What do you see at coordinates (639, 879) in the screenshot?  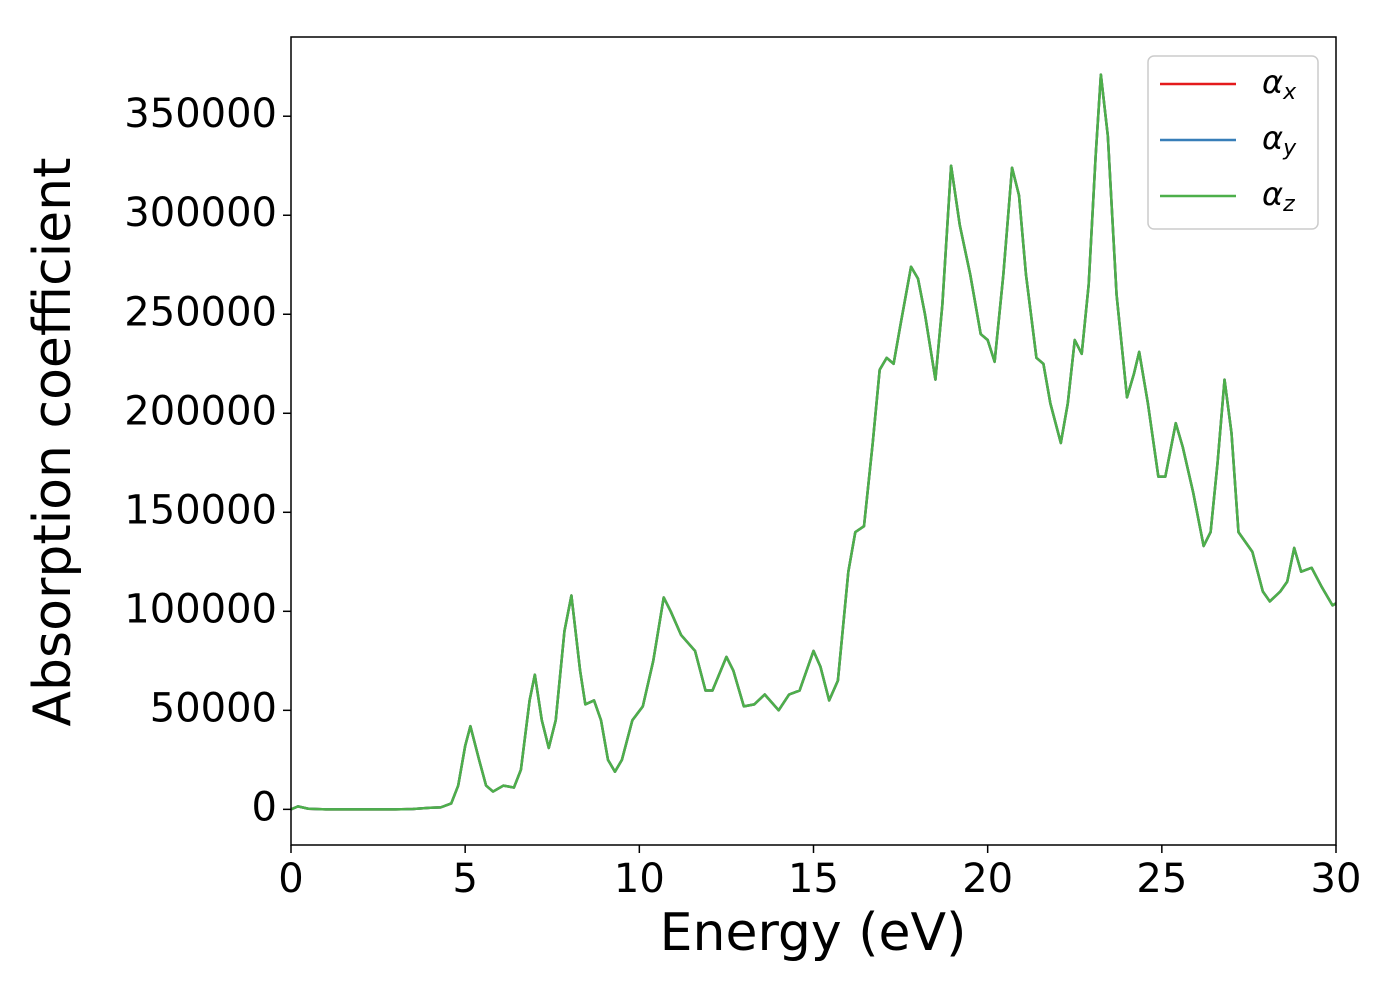 I see `x-tick-label: 10` at bounding box center [639, 879].